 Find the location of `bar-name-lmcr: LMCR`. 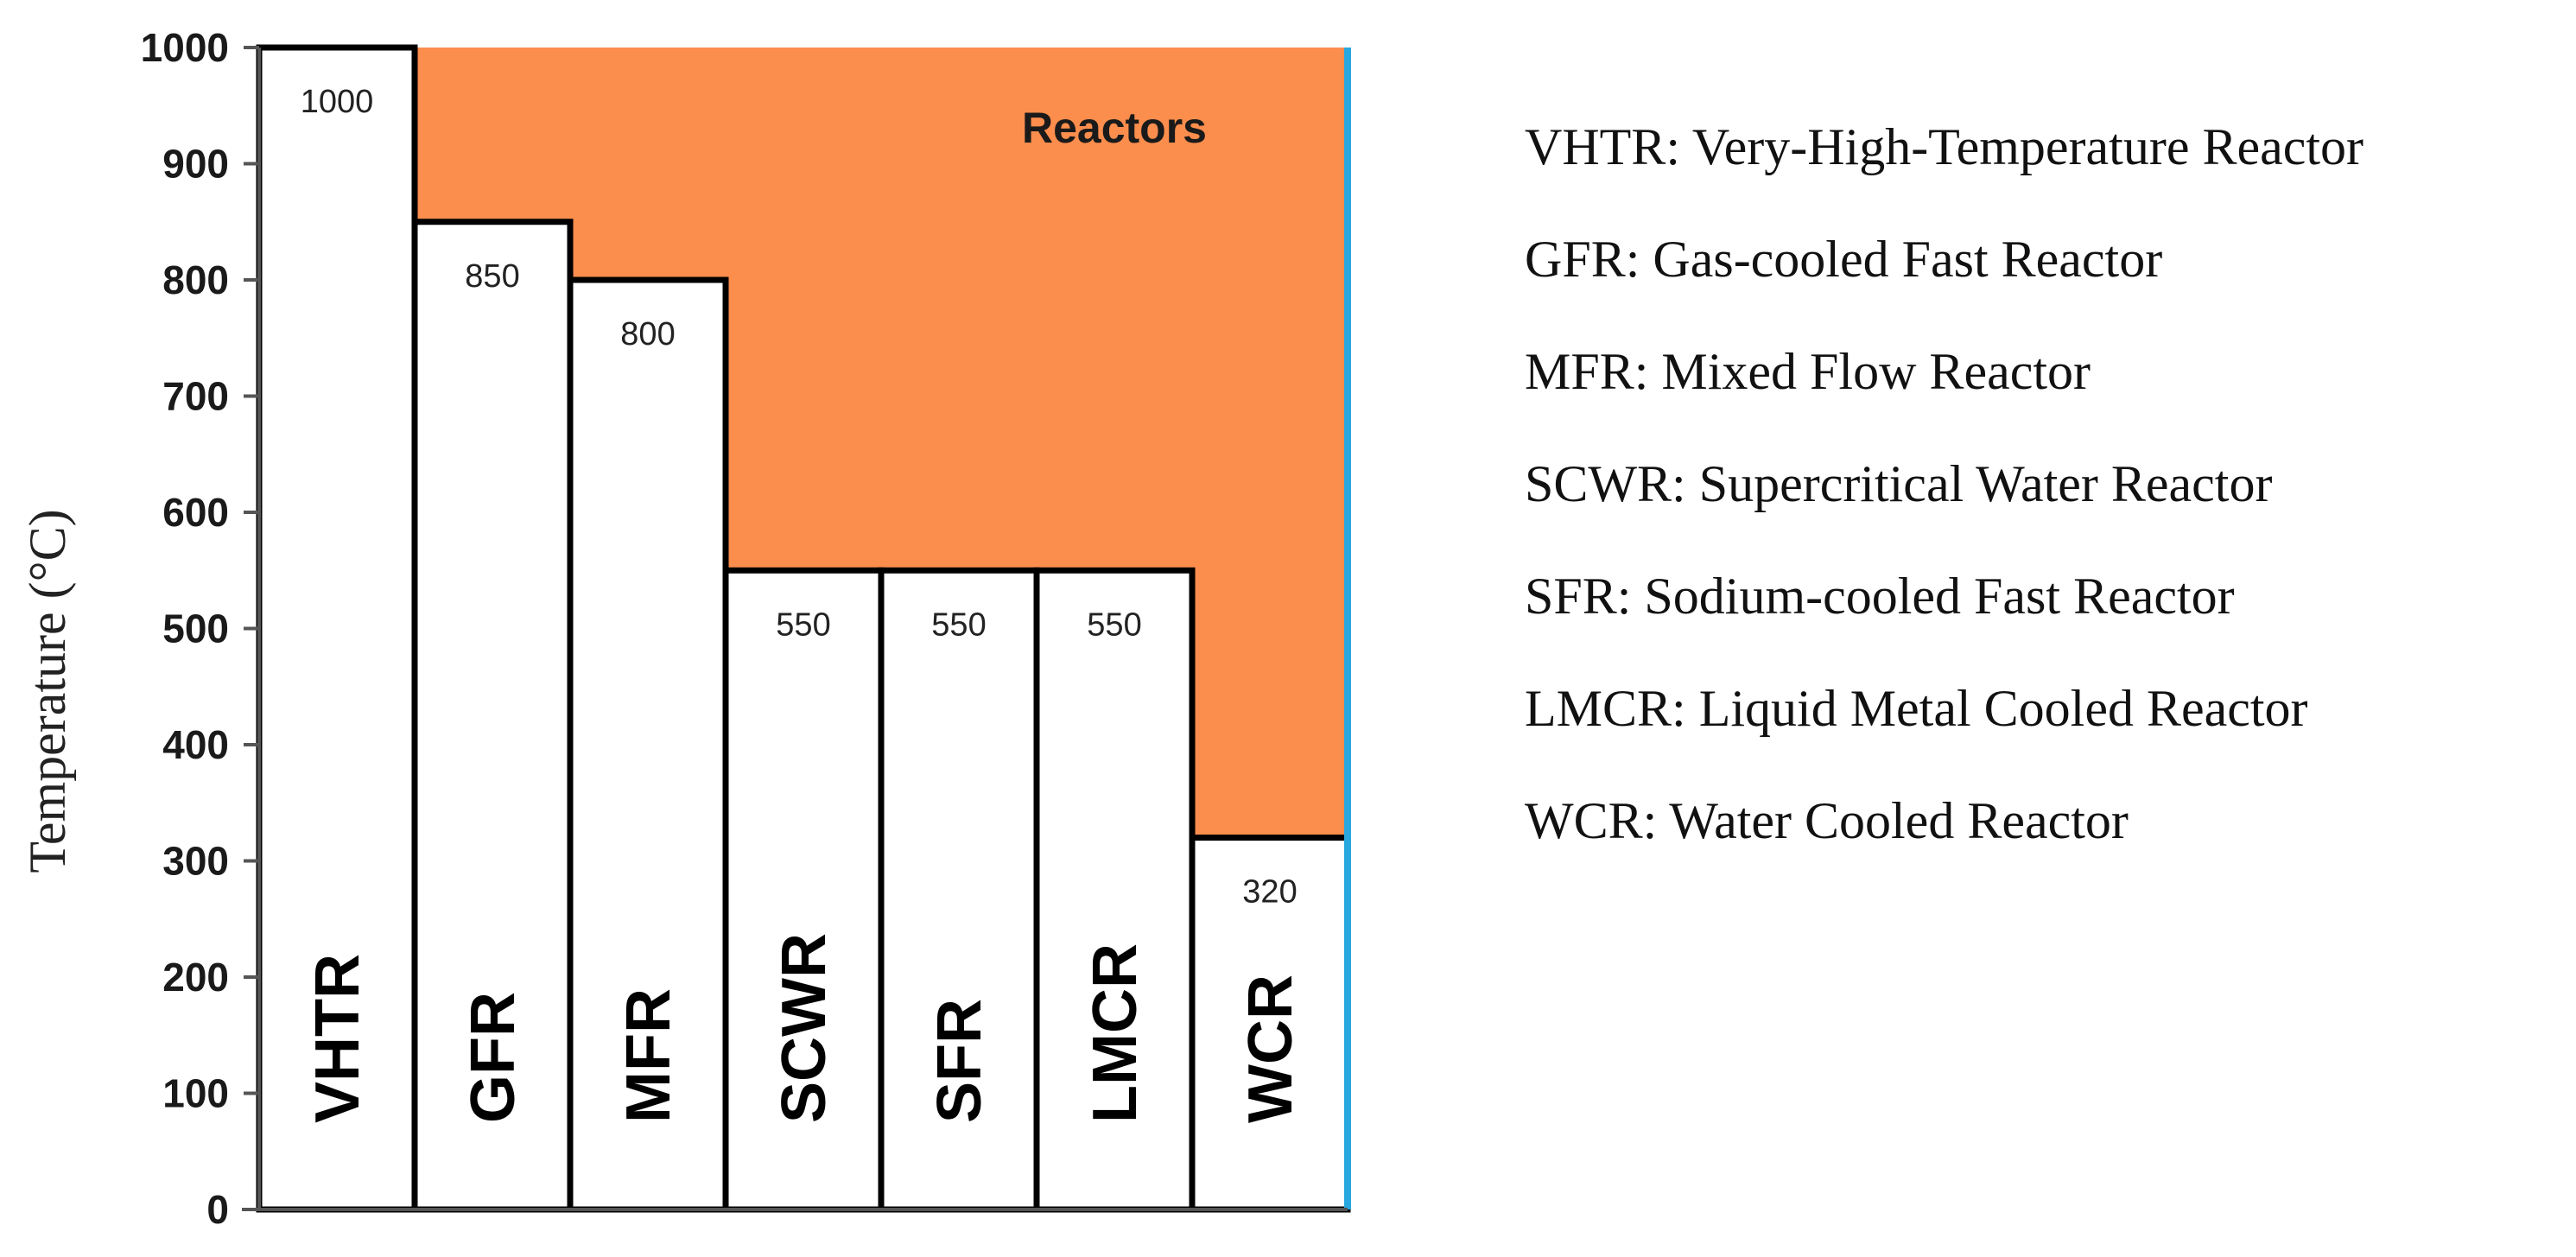

bar-name-lmcr: LMCR is located at coordinates (1115, 1033).